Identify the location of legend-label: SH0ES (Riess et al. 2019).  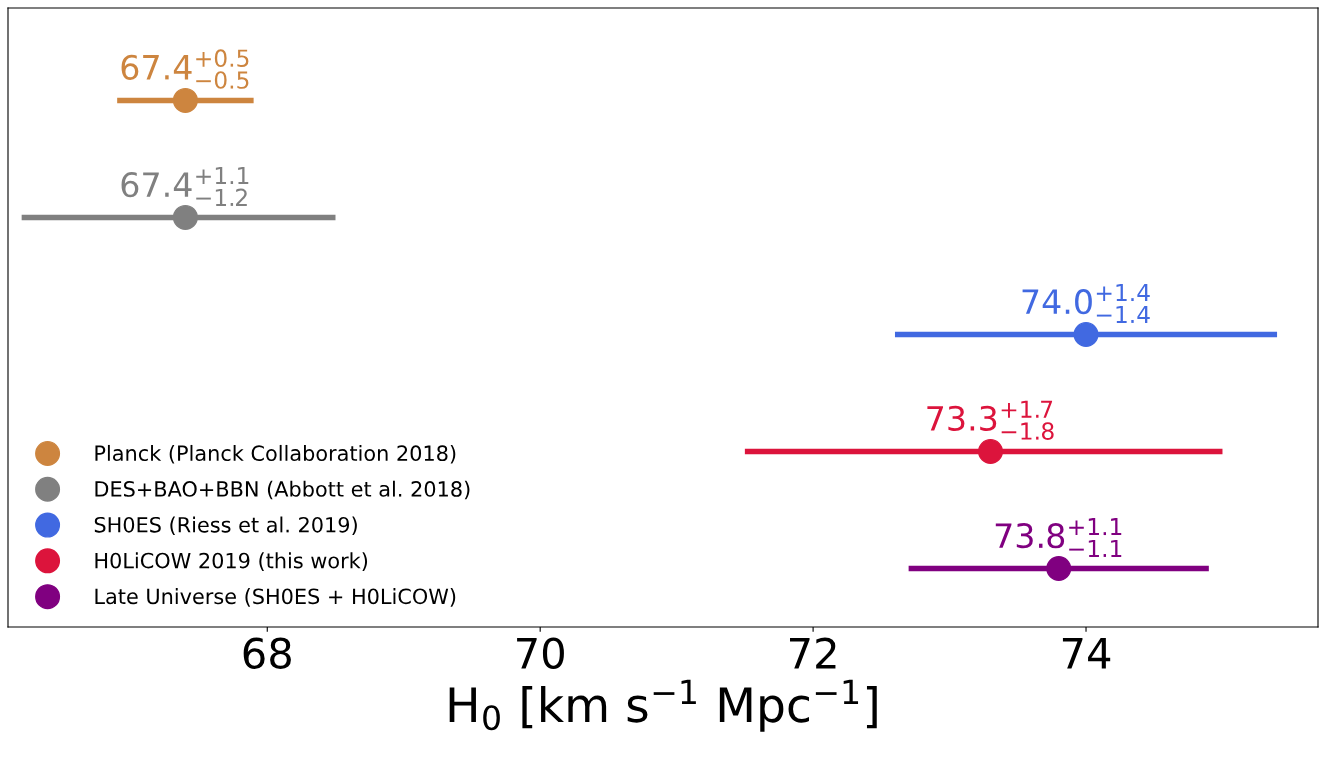
(225, 526).